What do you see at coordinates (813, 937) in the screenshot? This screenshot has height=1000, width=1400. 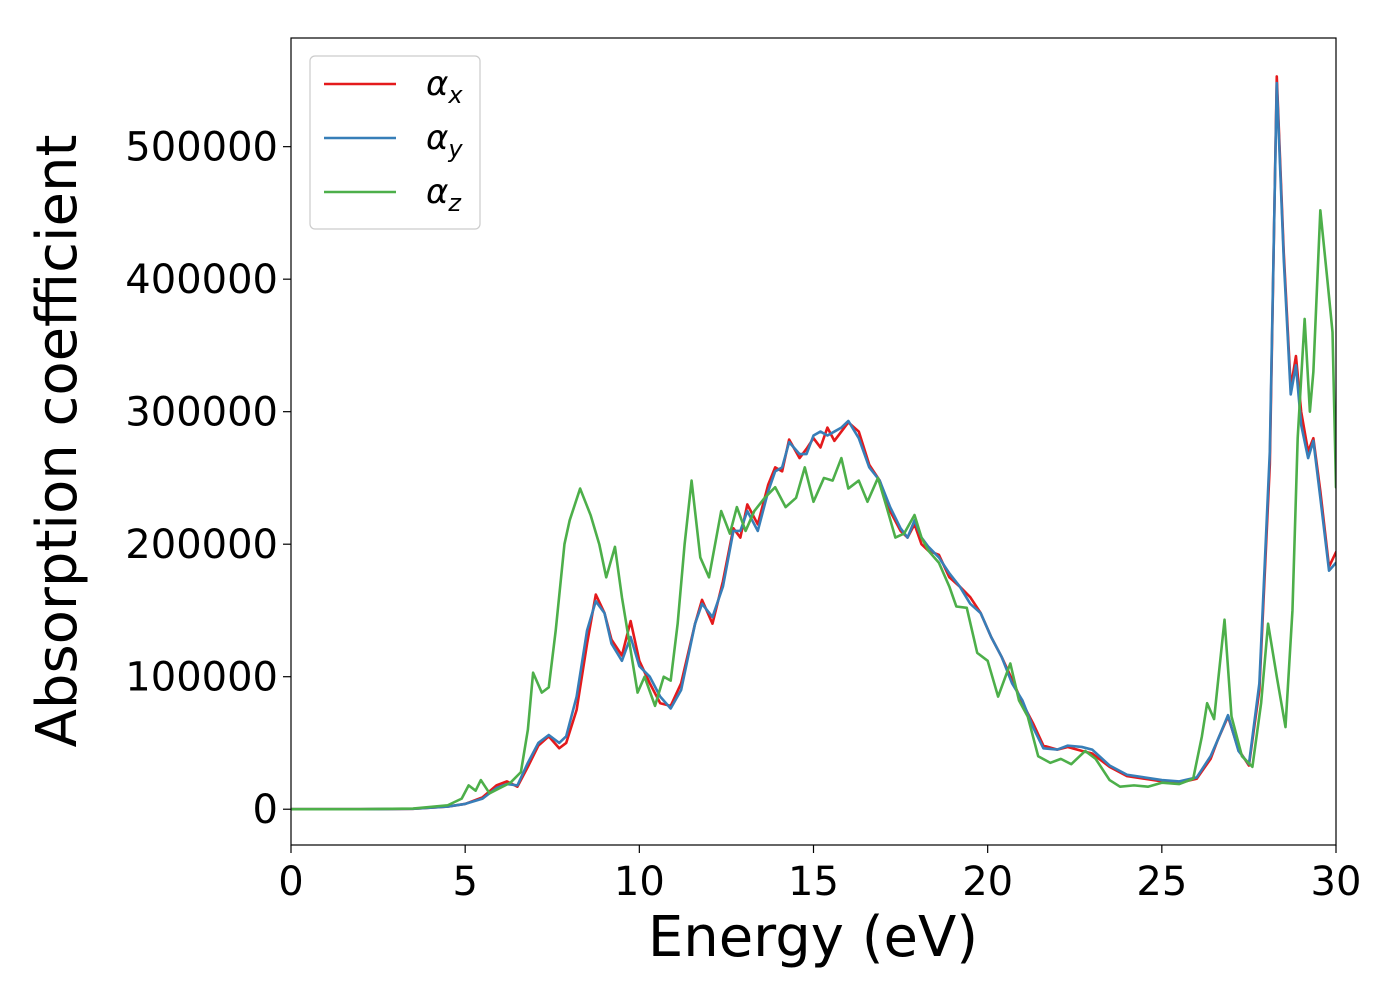 I see `x-axis-title: Energy (eV)` at bounding box center [813, 937].